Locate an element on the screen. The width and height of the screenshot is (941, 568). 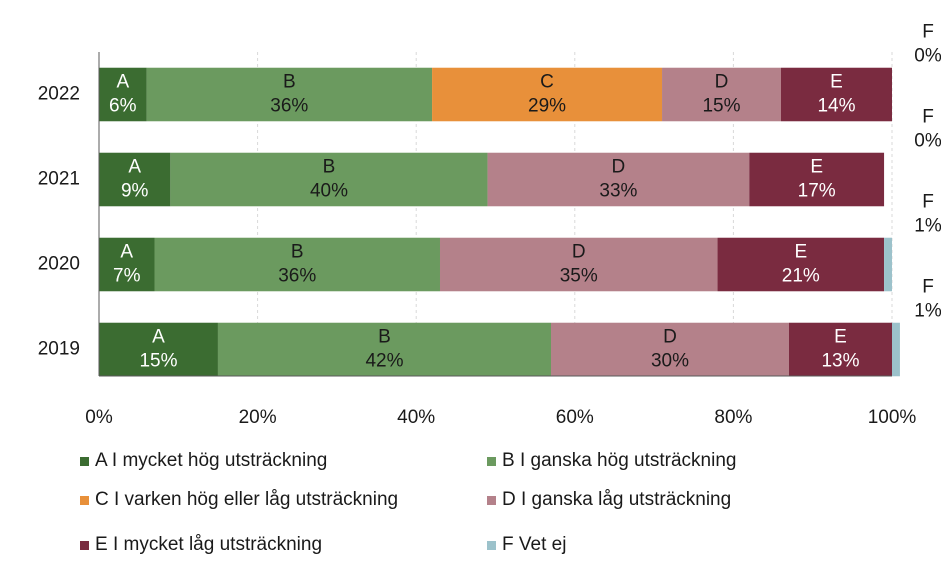
x-tick-label: 80% is located at coordinates (733, 417).